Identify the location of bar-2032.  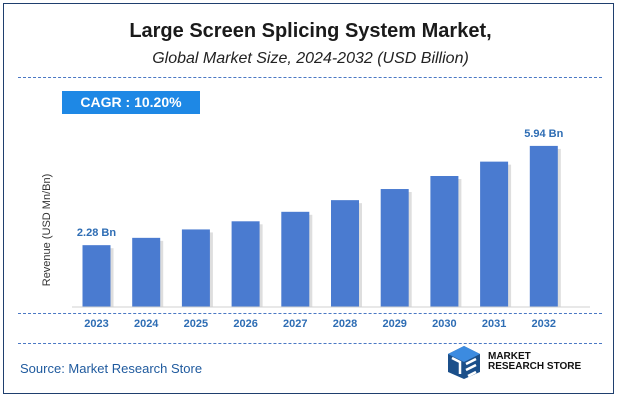
(543, 226).